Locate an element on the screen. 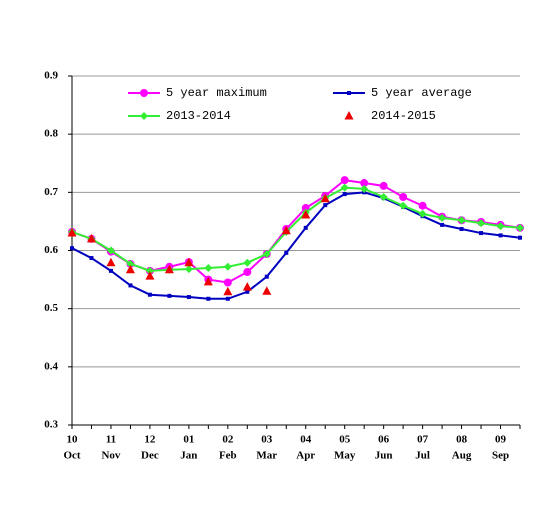  y-tick-label: 0.9 is located at coordinates (51, 76).